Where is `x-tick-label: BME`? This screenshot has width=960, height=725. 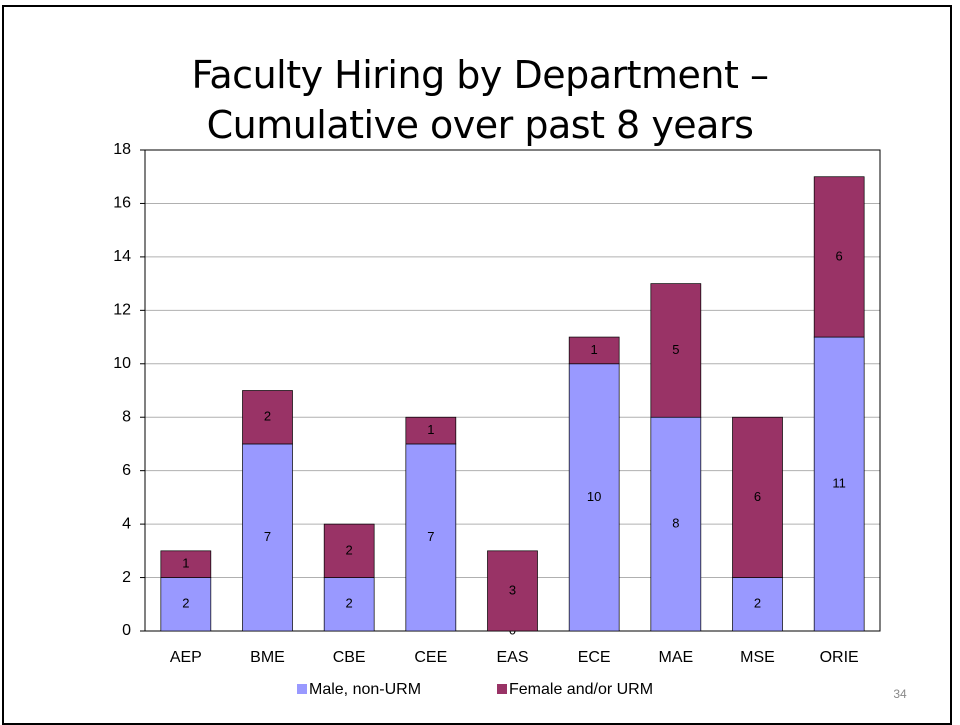 x-tick-label: BME is located at coordinates (267, 657).